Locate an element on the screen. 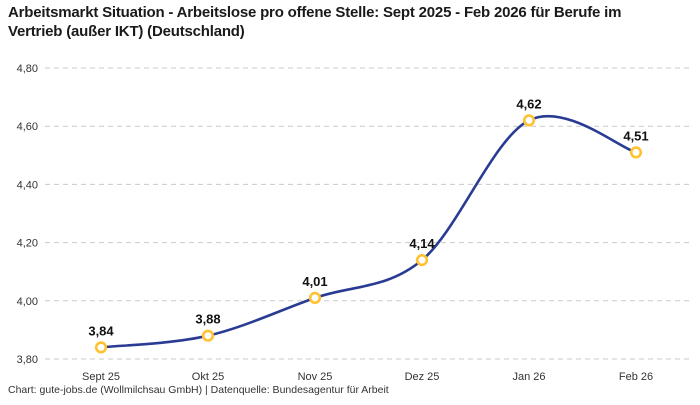 The height and width of the screenshot is (405, 700). x-axis-tick-label: Dez 25 is located at coordinates (422, 377).